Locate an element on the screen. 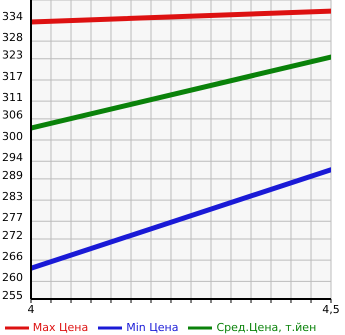 The image size is (345, 335). legend-label: Сред.Цена, т.йен is located at coordinates (266, 327).